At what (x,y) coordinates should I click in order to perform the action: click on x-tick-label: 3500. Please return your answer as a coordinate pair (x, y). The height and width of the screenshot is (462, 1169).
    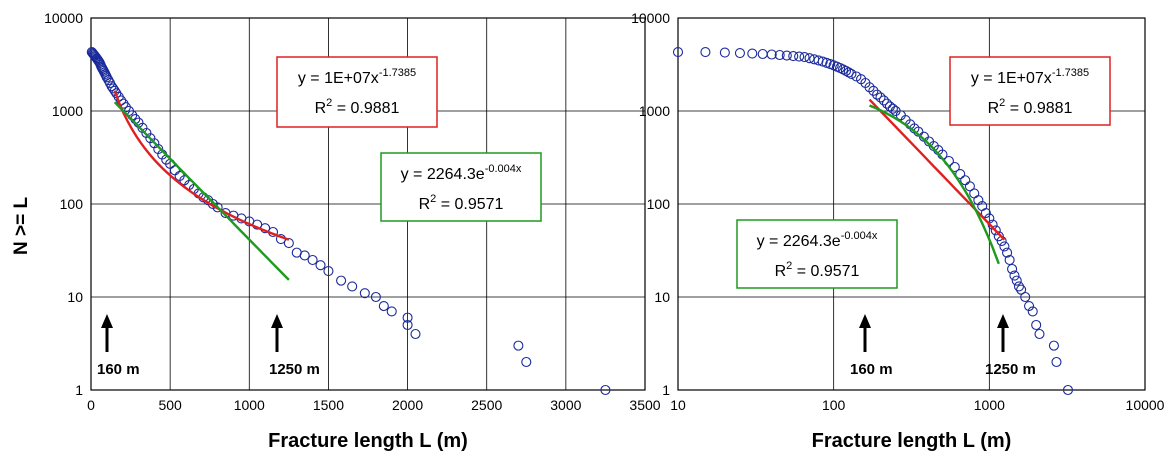
    Looking at the image, I should click on (644, 405).